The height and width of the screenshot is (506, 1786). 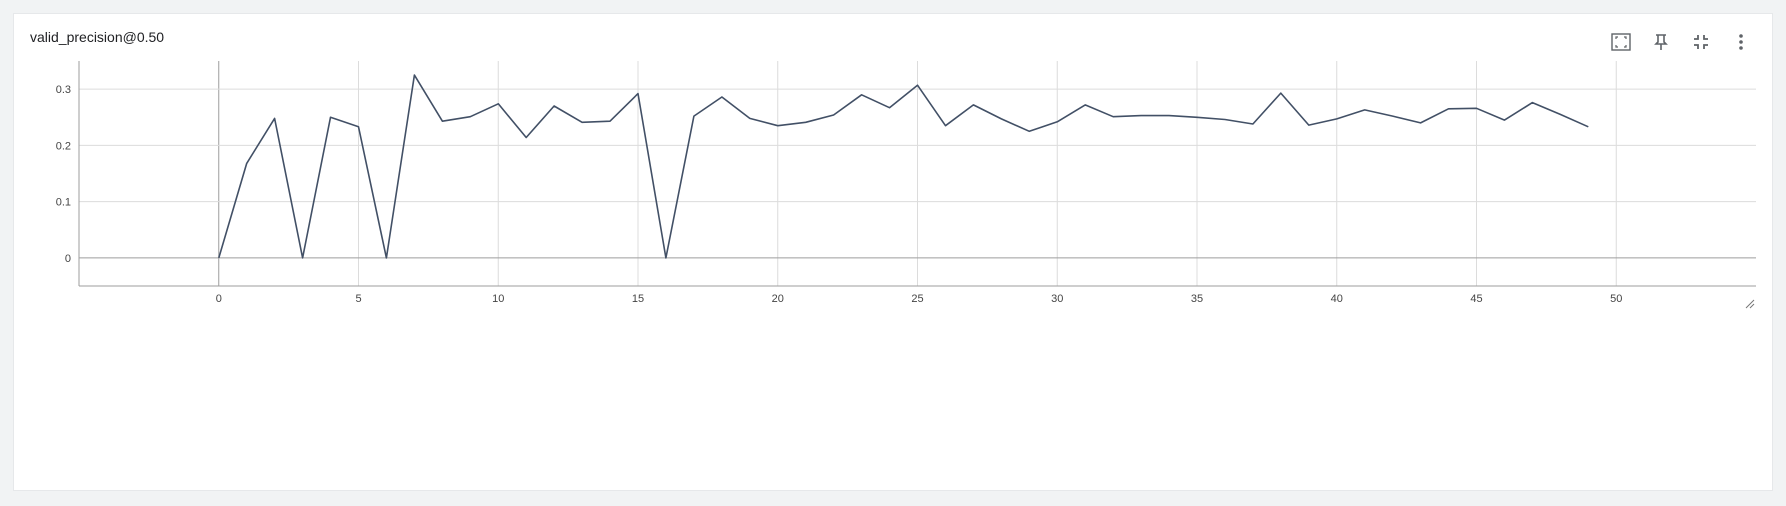 I want to click on y-tick-label: 0.3, so click(x=63, y=90).